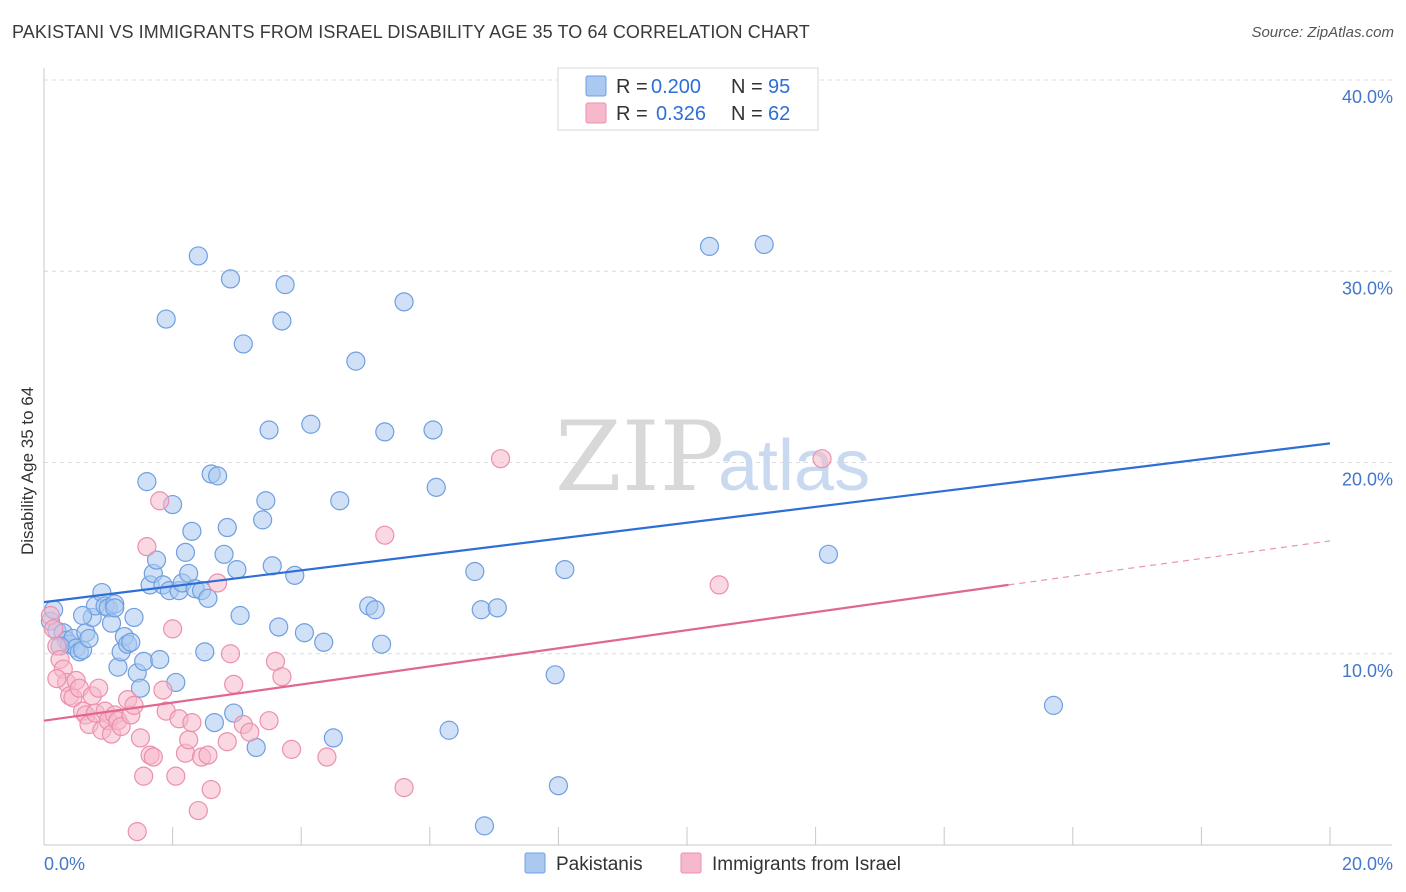  I want to click on watermark-zip: ZIP, so click(639, 457).